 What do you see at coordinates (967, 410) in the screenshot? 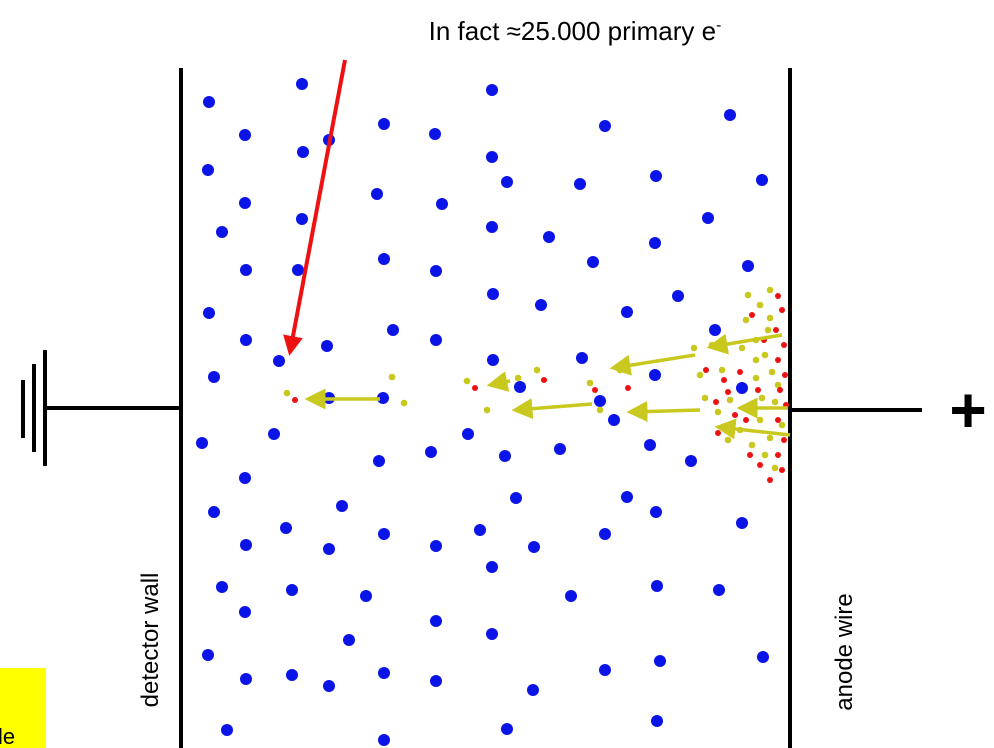
I see `plus-sign: +` at bounding box center [967, 410].